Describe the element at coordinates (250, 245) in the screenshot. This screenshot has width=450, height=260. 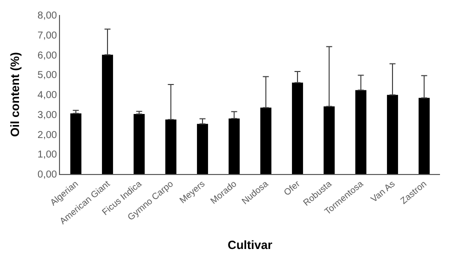
I see `x-axis-title: Cultivar` at that location.